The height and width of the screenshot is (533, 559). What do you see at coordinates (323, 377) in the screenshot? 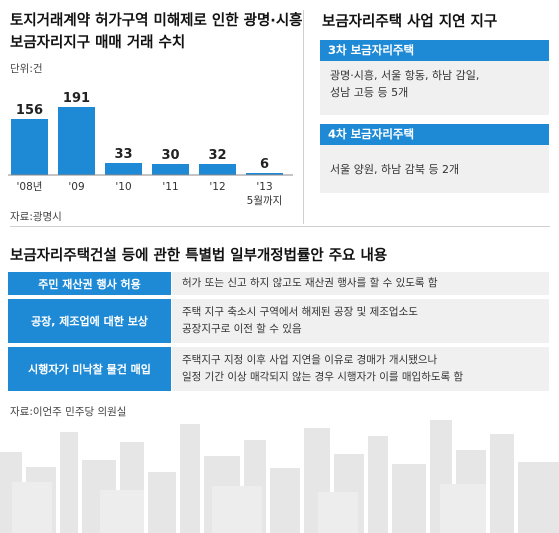
I see `law-row-3-line-2: 일정 기간 이상 매각되지 않는 경우 시행자가 이를 매입하도록 함` at bounding box center [323, 377].